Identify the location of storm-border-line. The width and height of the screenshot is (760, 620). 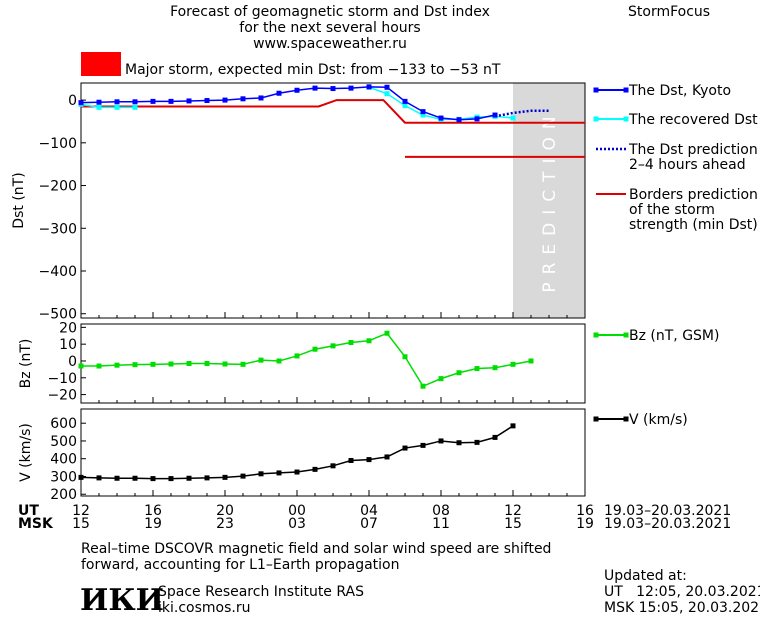
(333, 111).